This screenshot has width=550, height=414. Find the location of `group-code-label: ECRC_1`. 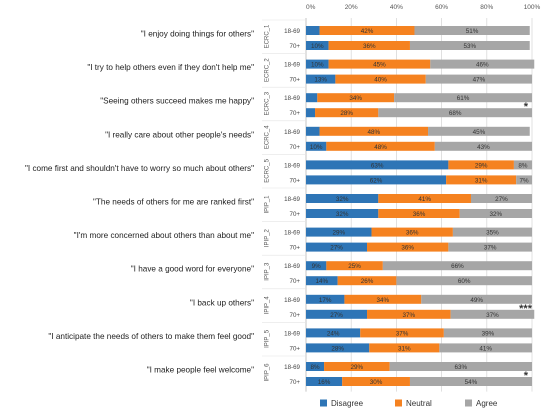

group-code-label: ECRC_1 is located at coordinates (268, 36).